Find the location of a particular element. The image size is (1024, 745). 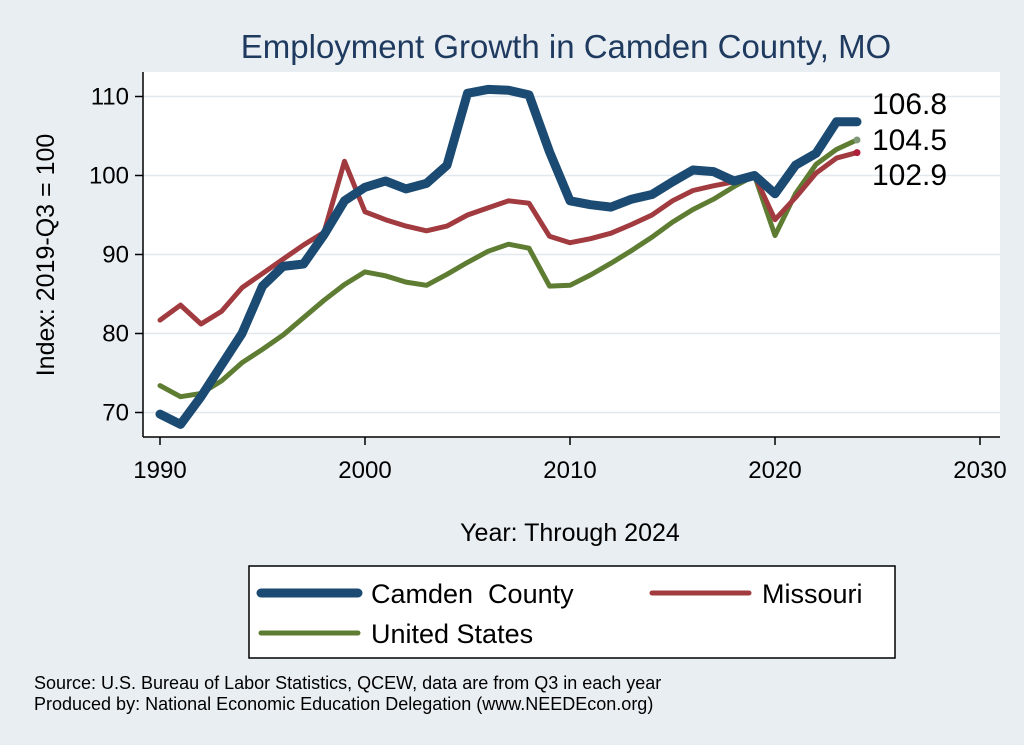

x-tick-label-2020: 2020 is located at coordinates (774, 470).